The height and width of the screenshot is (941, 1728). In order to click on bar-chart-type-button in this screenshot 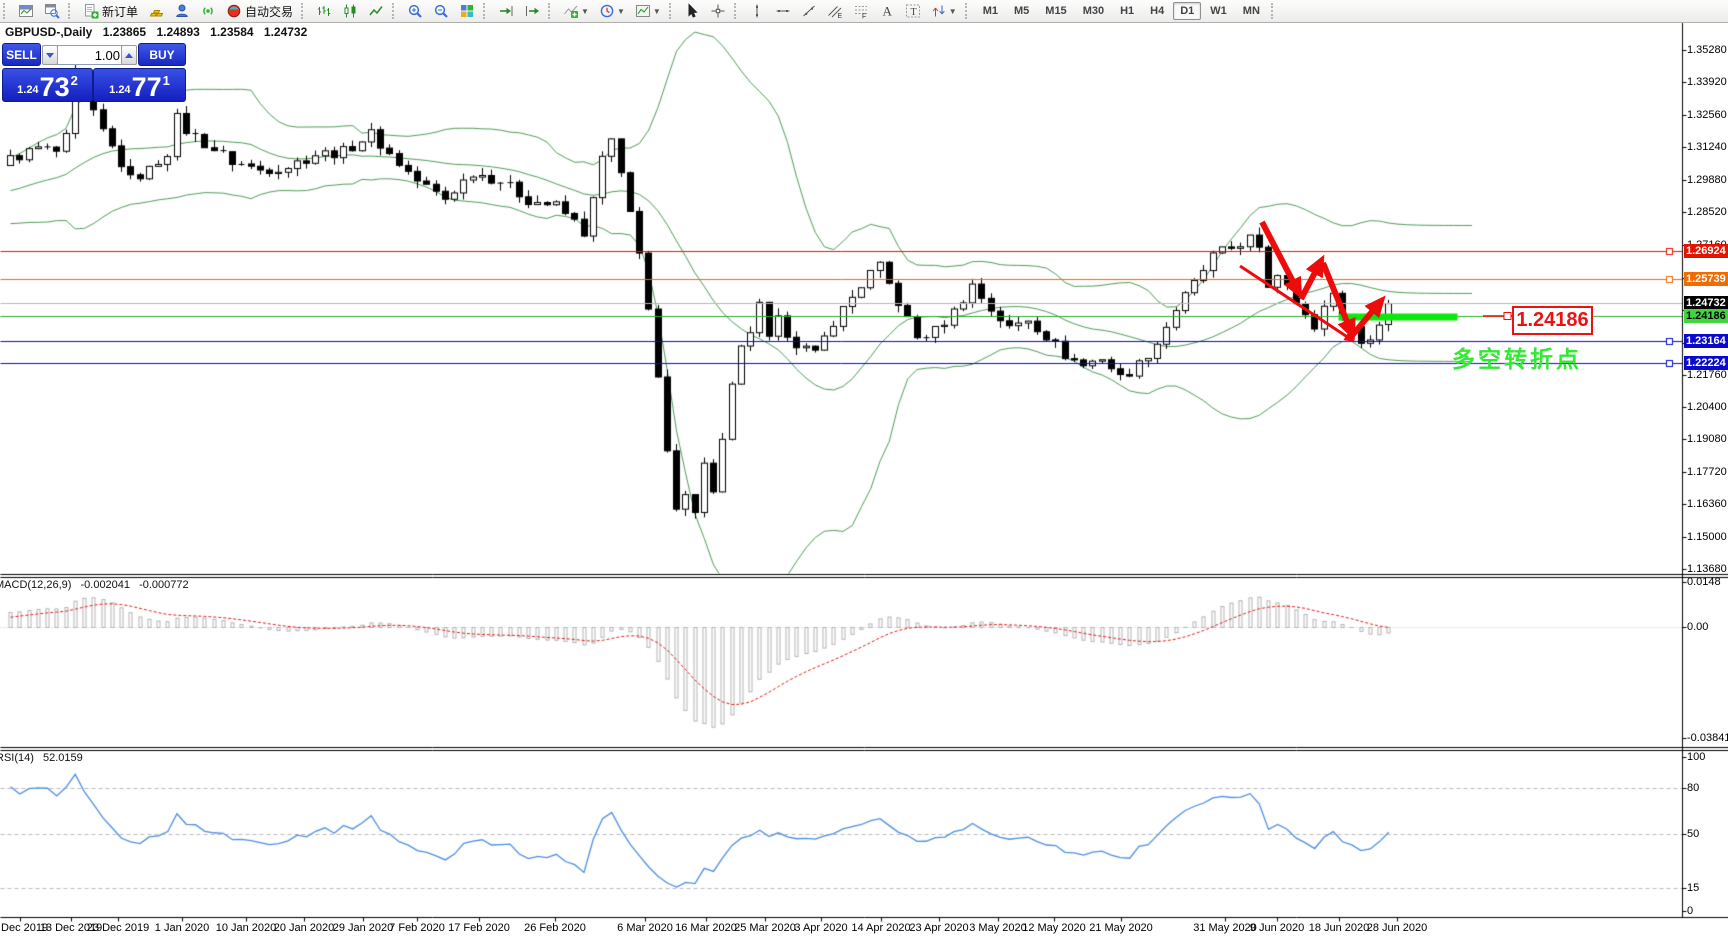, I will do `click(324, 11)`.